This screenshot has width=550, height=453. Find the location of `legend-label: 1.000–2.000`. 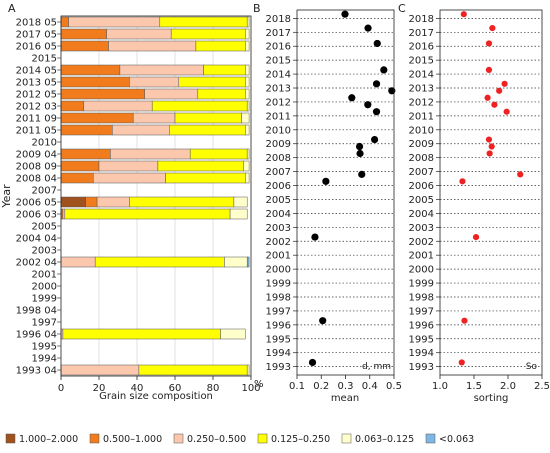

legend-label: 1.000–2.000 is located at coordinates (48, 439).